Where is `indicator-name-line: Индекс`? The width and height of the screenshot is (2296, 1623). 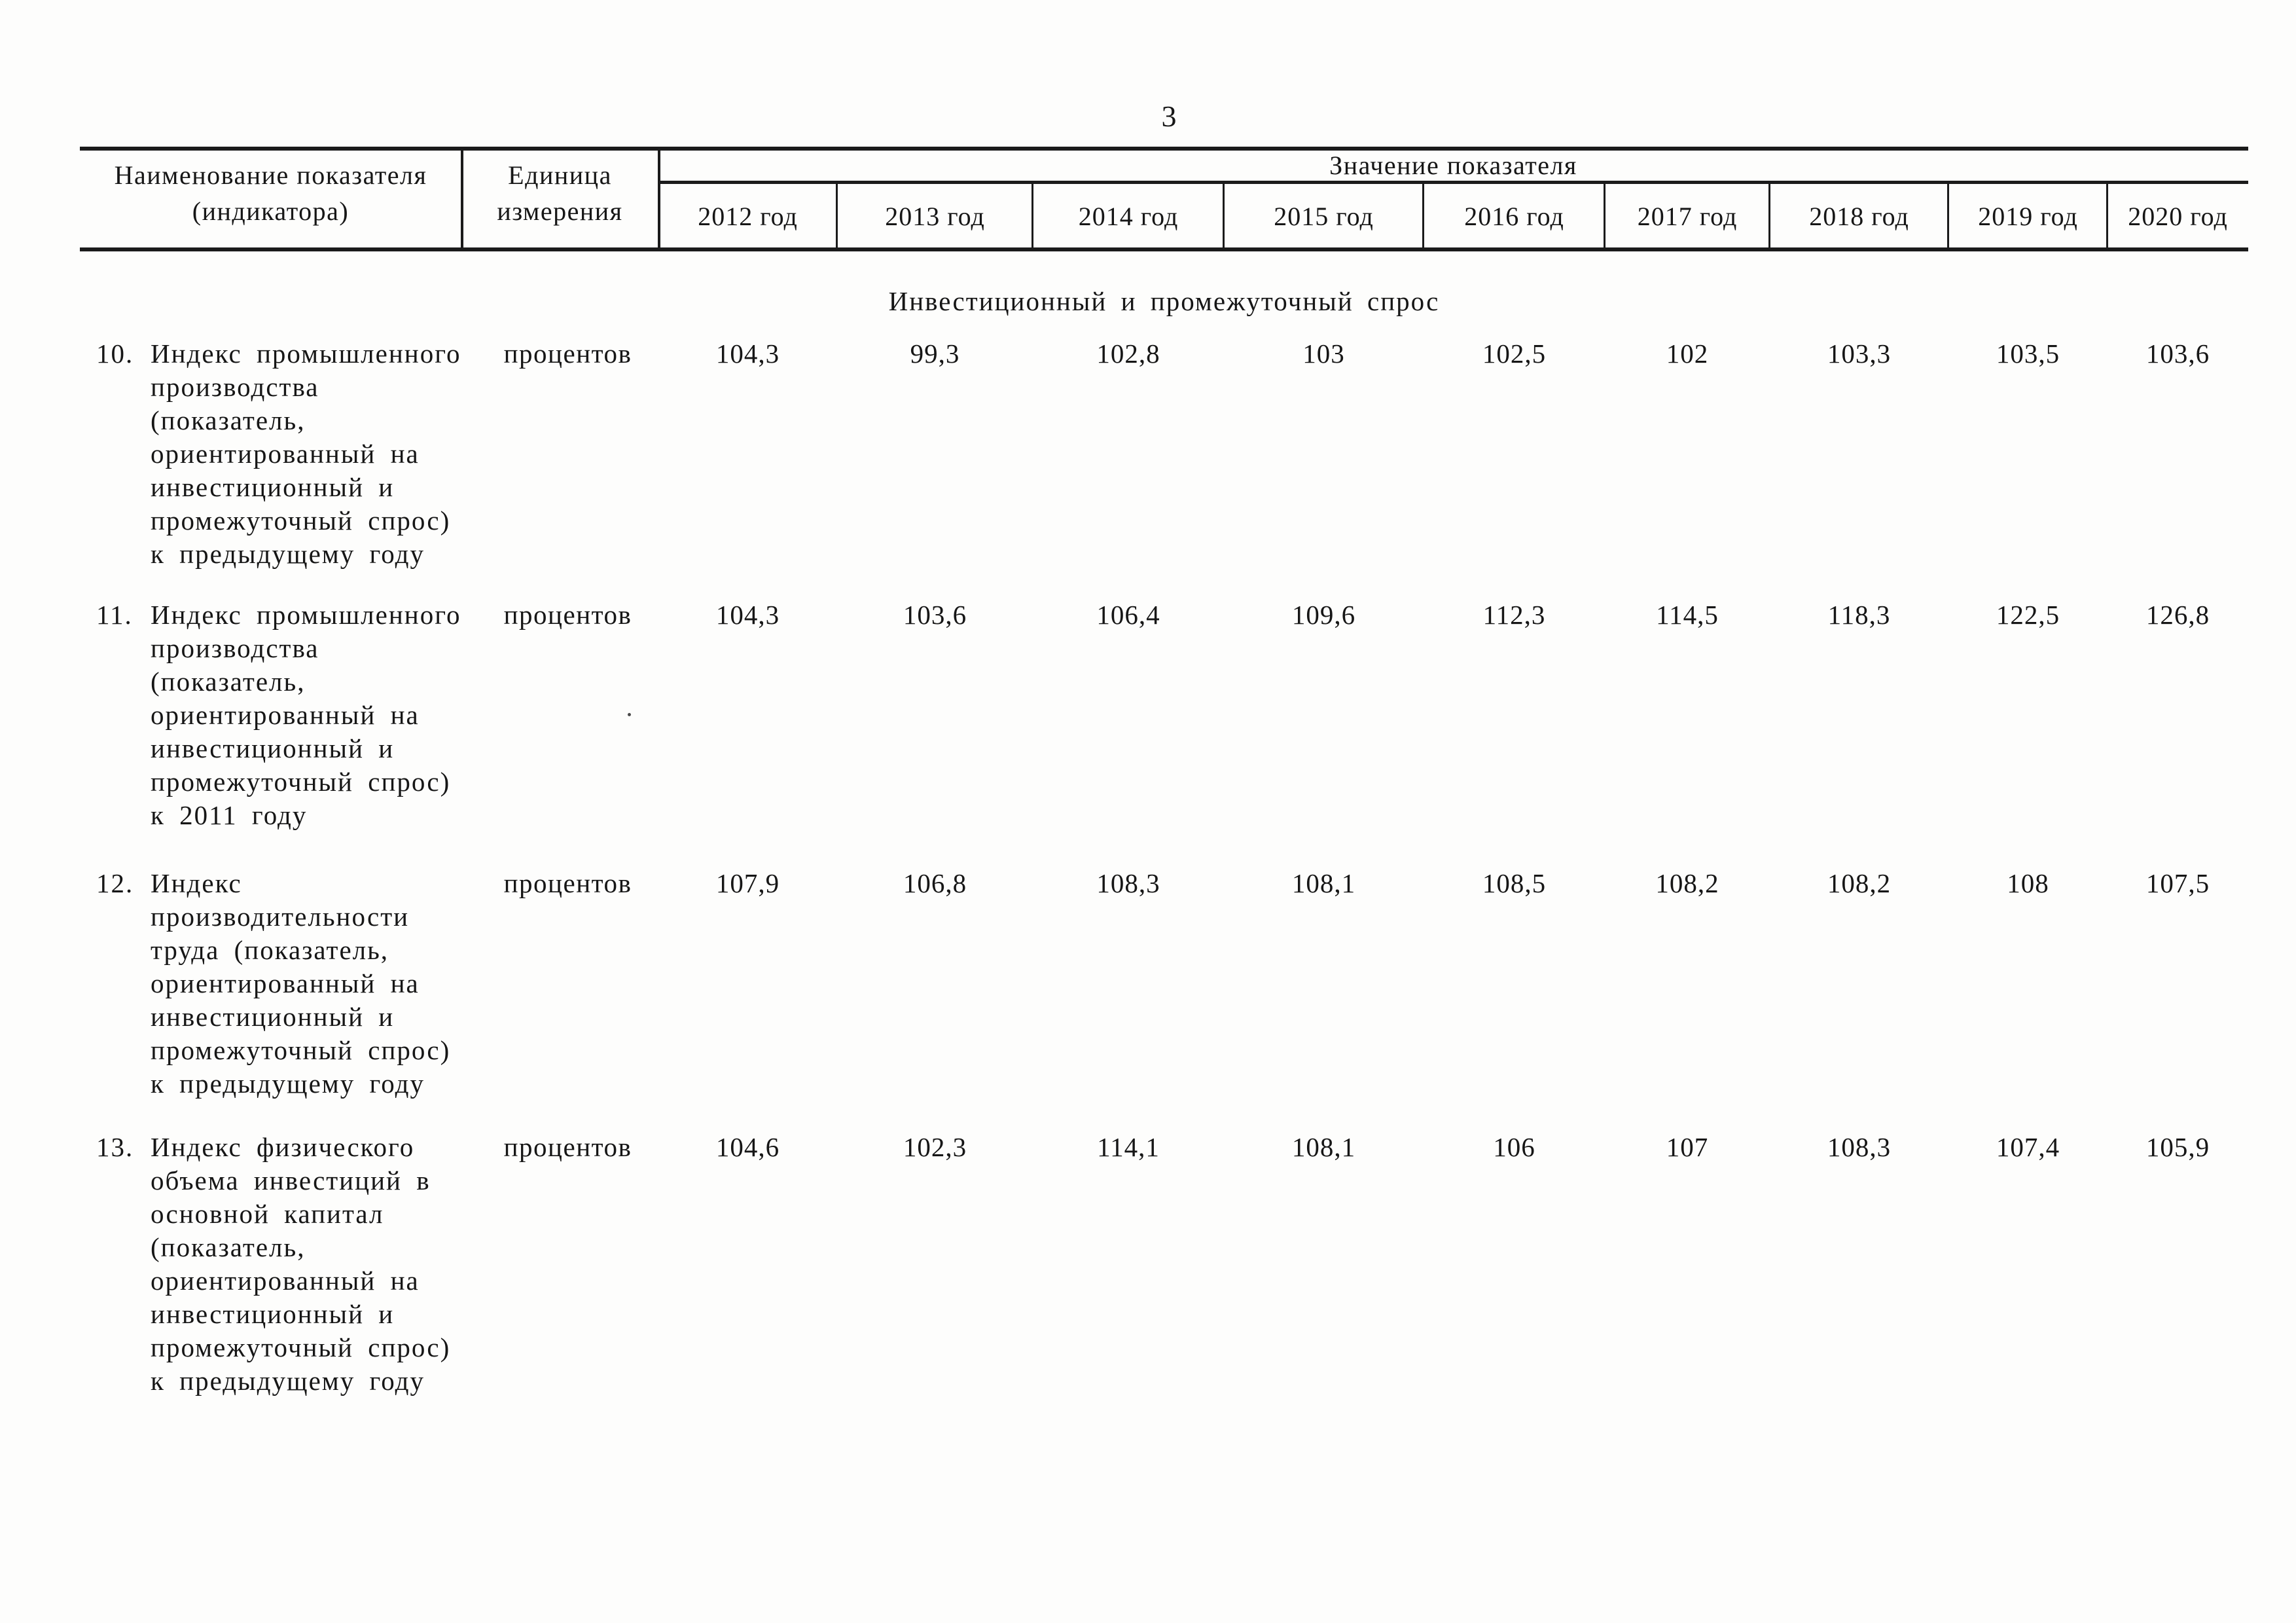 indicator-name-line: Индекс is located at coordinates (196, 883).